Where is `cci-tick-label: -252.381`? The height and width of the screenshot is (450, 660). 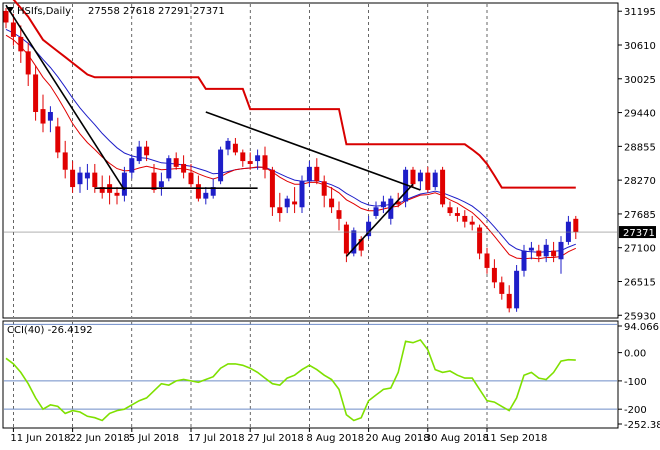
cci-tick-label: -252.381 is located at coordinates (642, 425).